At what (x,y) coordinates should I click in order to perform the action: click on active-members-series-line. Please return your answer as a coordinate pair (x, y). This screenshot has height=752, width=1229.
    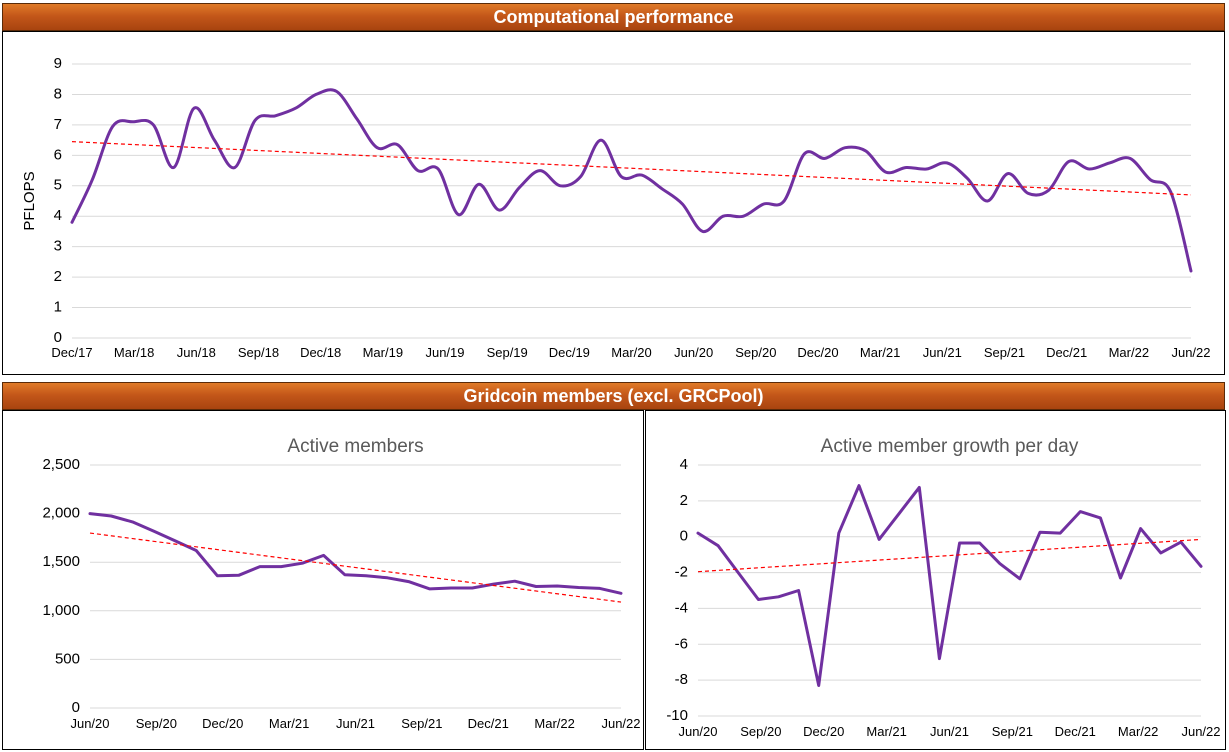
    Looking at the image, I should click on (355, 553).